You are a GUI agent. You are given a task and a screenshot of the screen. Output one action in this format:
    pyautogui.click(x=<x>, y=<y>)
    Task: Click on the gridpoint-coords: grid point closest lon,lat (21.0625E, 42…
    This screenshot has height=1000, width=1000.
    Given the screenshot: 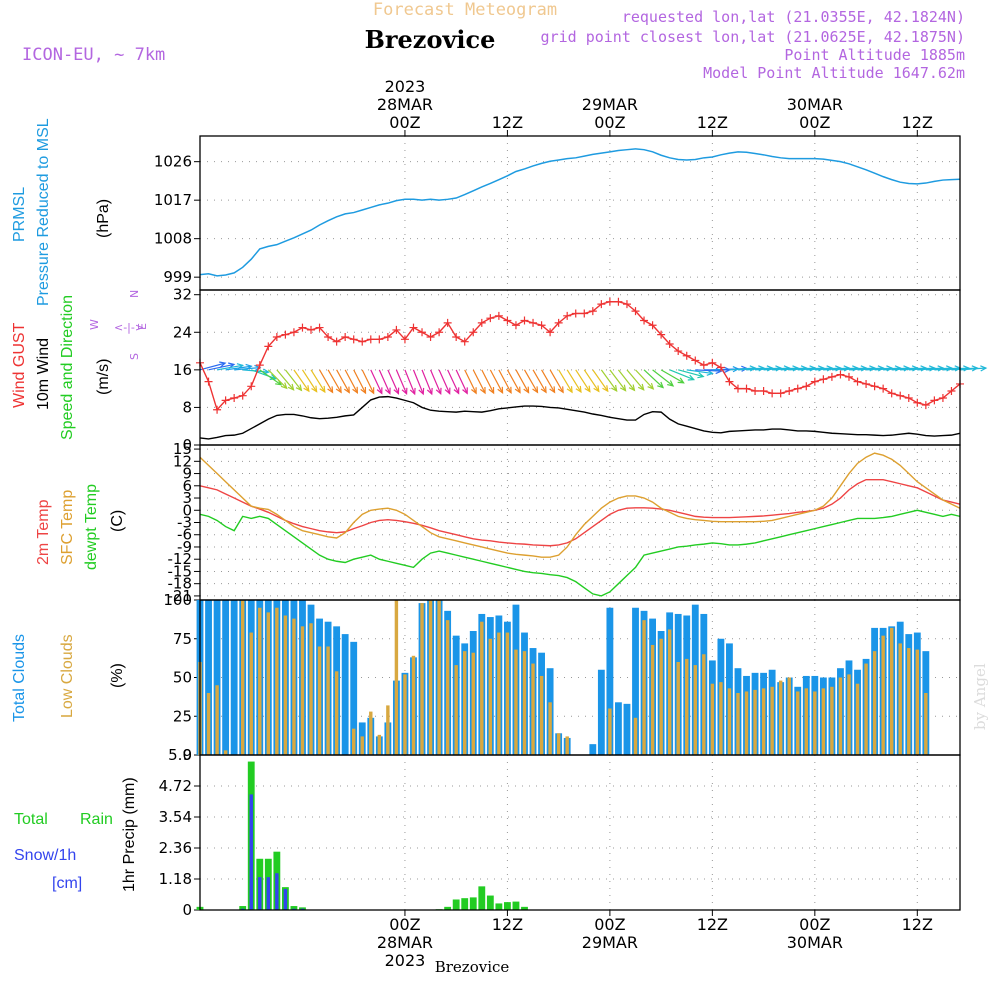 What is the action you would take?
    pyautogui.click(x=753, y=37)
    